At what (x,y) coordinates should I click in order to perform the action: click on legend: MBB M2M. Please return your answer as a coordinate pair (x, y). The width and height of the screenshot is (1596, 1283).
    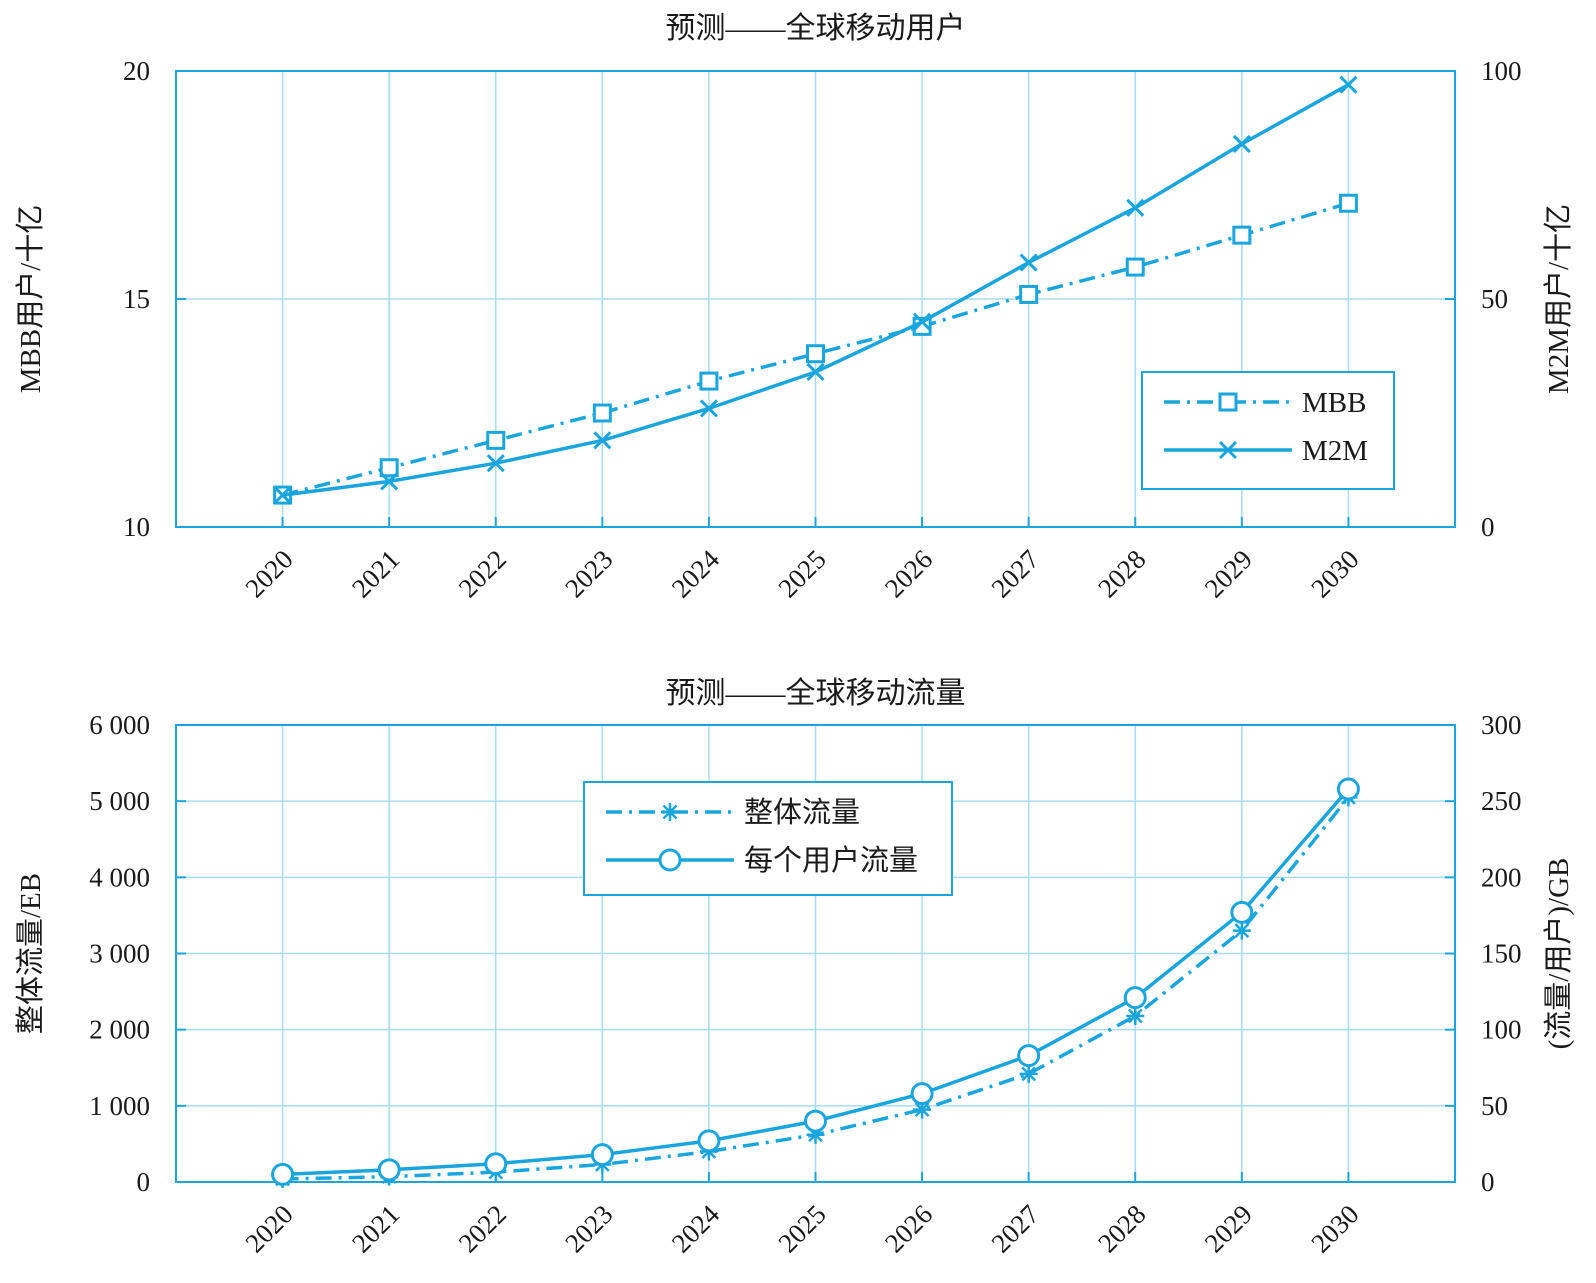
    Looking at the image, I should click on (1268, 430).